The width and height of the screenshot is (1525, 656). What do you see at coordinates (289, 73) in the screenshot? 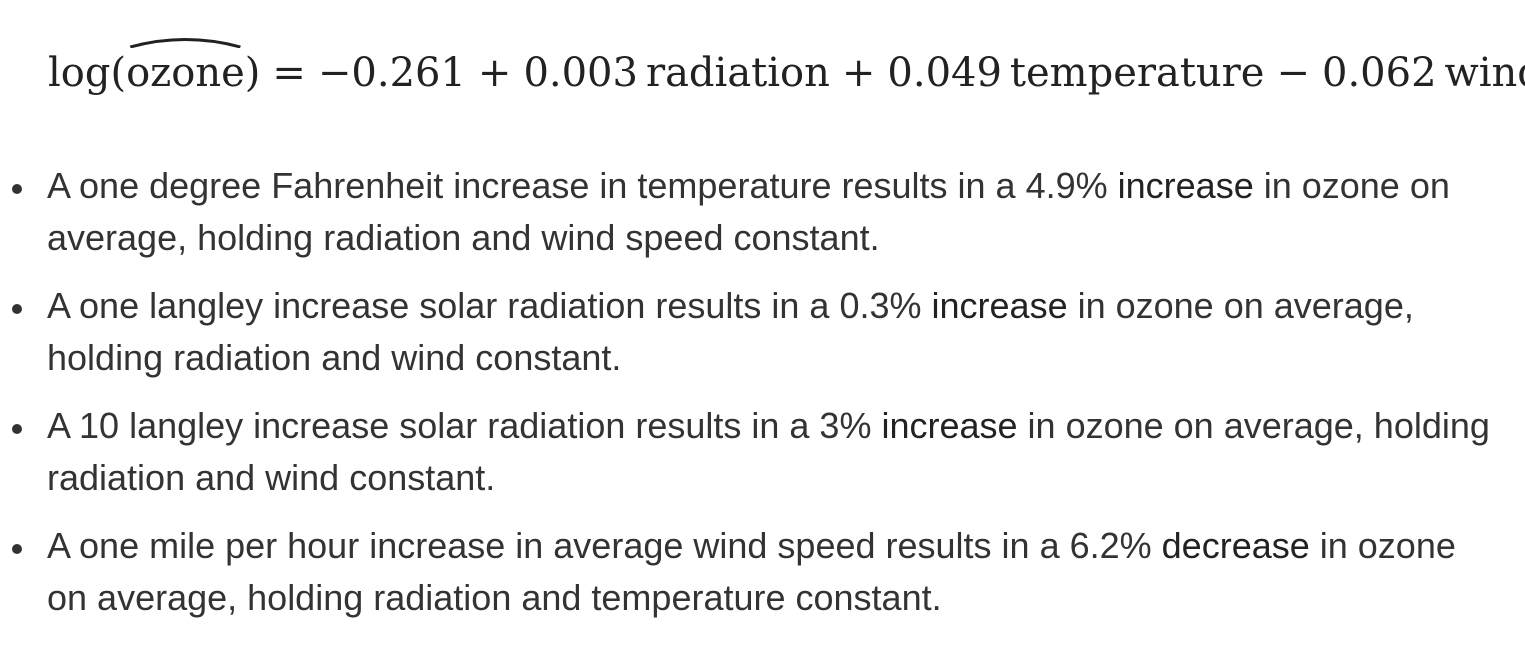
I see `equals-sign: =` at bounding box center [289, 73].